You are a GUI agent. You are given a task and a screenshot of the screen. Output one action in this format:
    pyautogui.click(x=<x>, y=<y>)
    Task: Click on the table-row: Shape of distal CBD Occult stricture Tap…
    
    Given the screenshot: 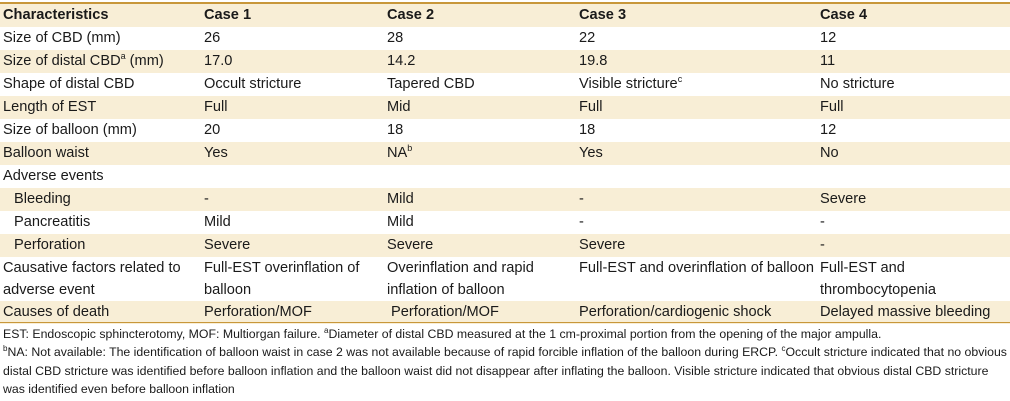 What is the action you would take?
    pyautogui.click(x=505, y=84)
    